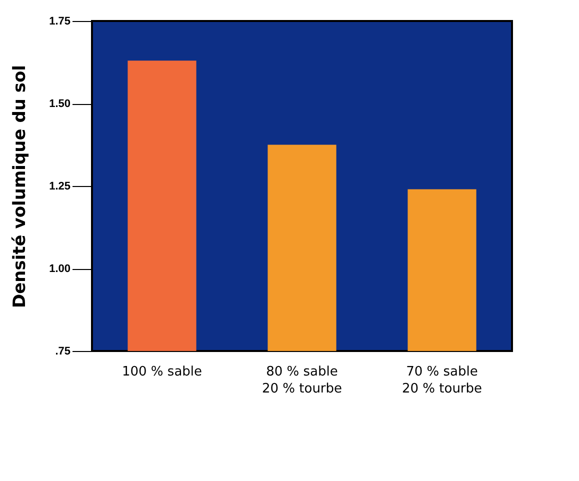  Describe the element at coordinates (59, 22) in the screenshot. I see `y-tick-label: 1.75` at that location.